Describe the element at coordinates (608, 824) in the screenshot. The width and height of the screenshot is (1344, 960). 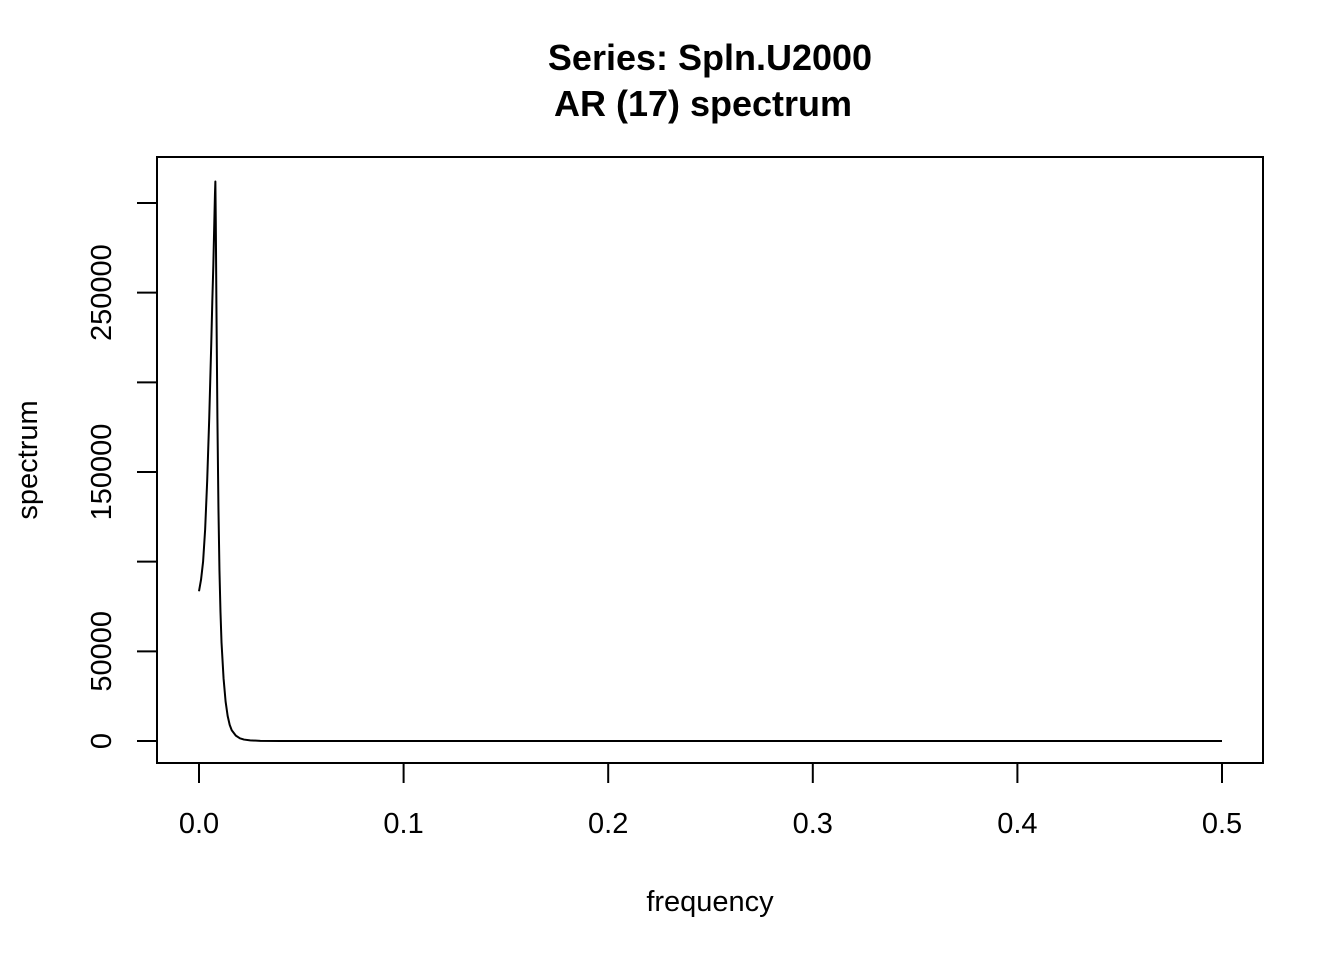
I see `x-tick-label: 0.2` at that location.